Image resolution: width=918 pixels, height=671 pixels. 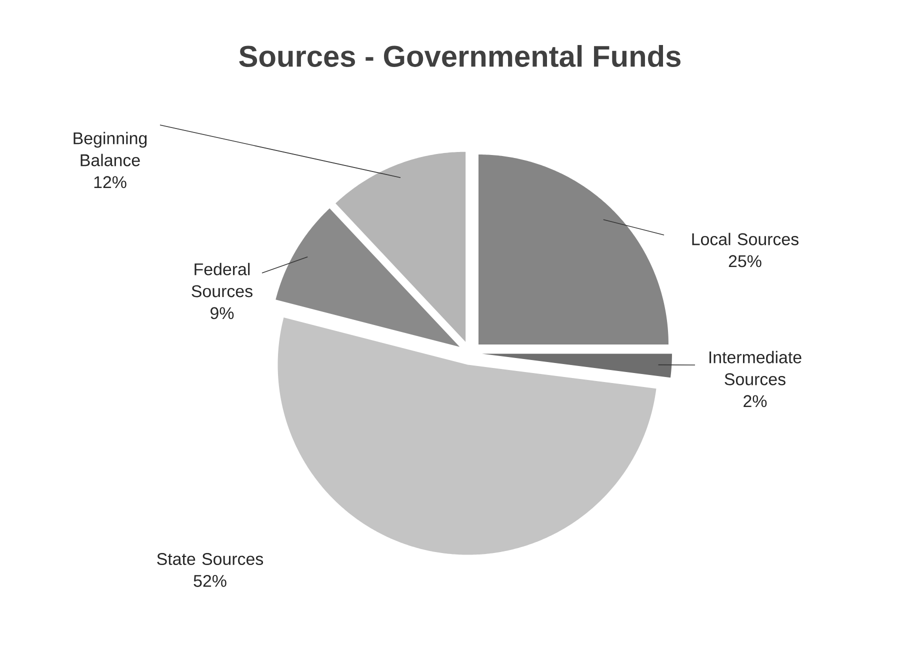 What do you see at coordinates (755, 368) in the screenshot?
I see `slice-label: Intermediate Sources` at bounding box center [755, 368].